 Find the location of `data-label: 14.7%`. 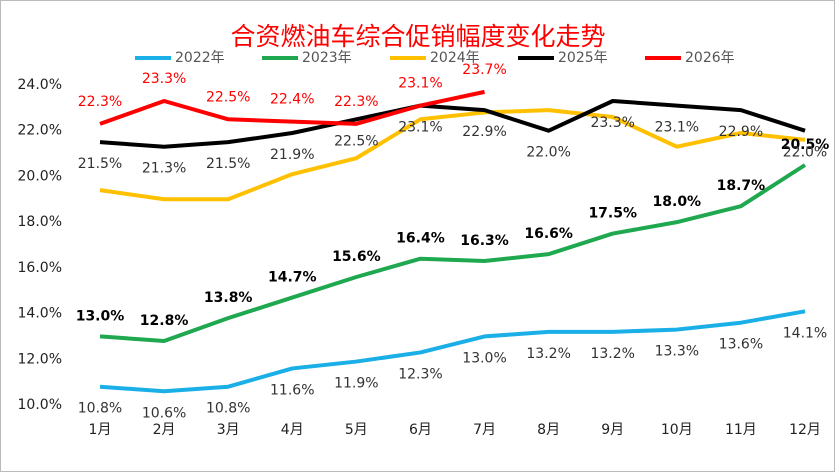

data-label: 14.7% is located at coordinates (292, 278).